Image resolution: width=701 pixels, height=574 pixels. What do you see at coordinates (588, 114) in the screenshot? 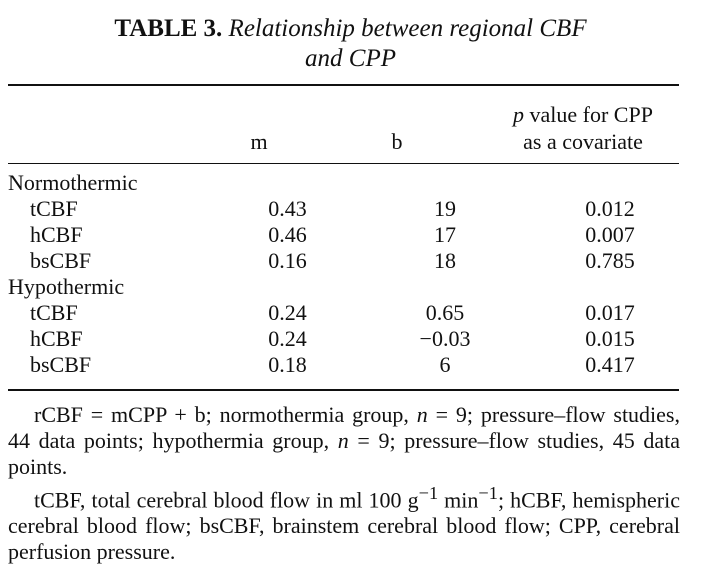
I see `header-p-text: value for CPP` at bounding box center [588, 114].